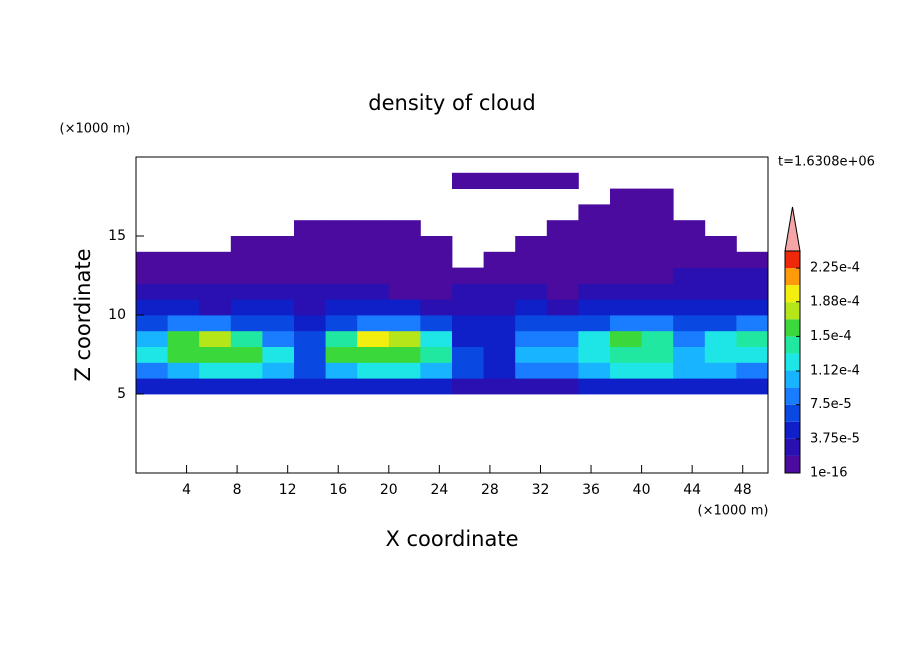 The height and width of the screenshot is (654, 904). What do you see at coordinates (835, 268) in the screenshot?
I see `colorbar-tick-label: 2.25e-4` at bounding box center [835, 268].